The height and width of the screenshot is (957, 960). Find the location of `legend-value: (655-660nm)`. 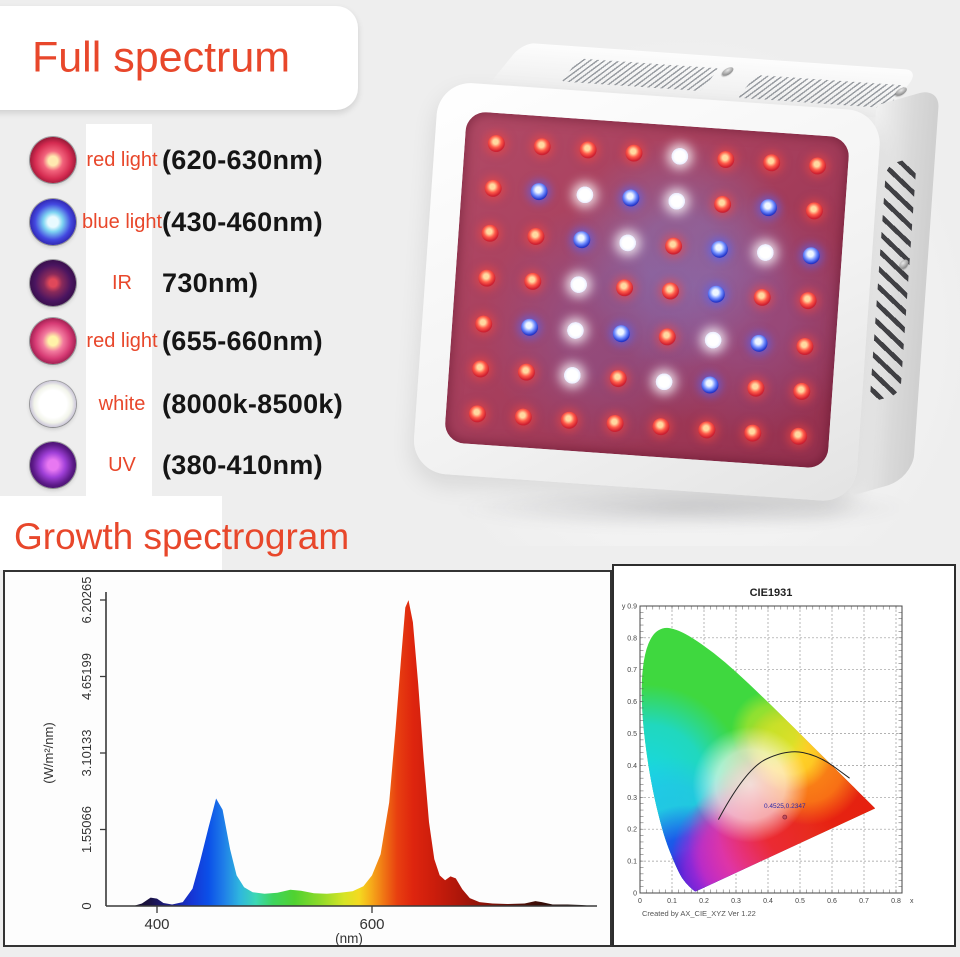

legend-value: (655-660nm) is located at coordinates (242, 340).